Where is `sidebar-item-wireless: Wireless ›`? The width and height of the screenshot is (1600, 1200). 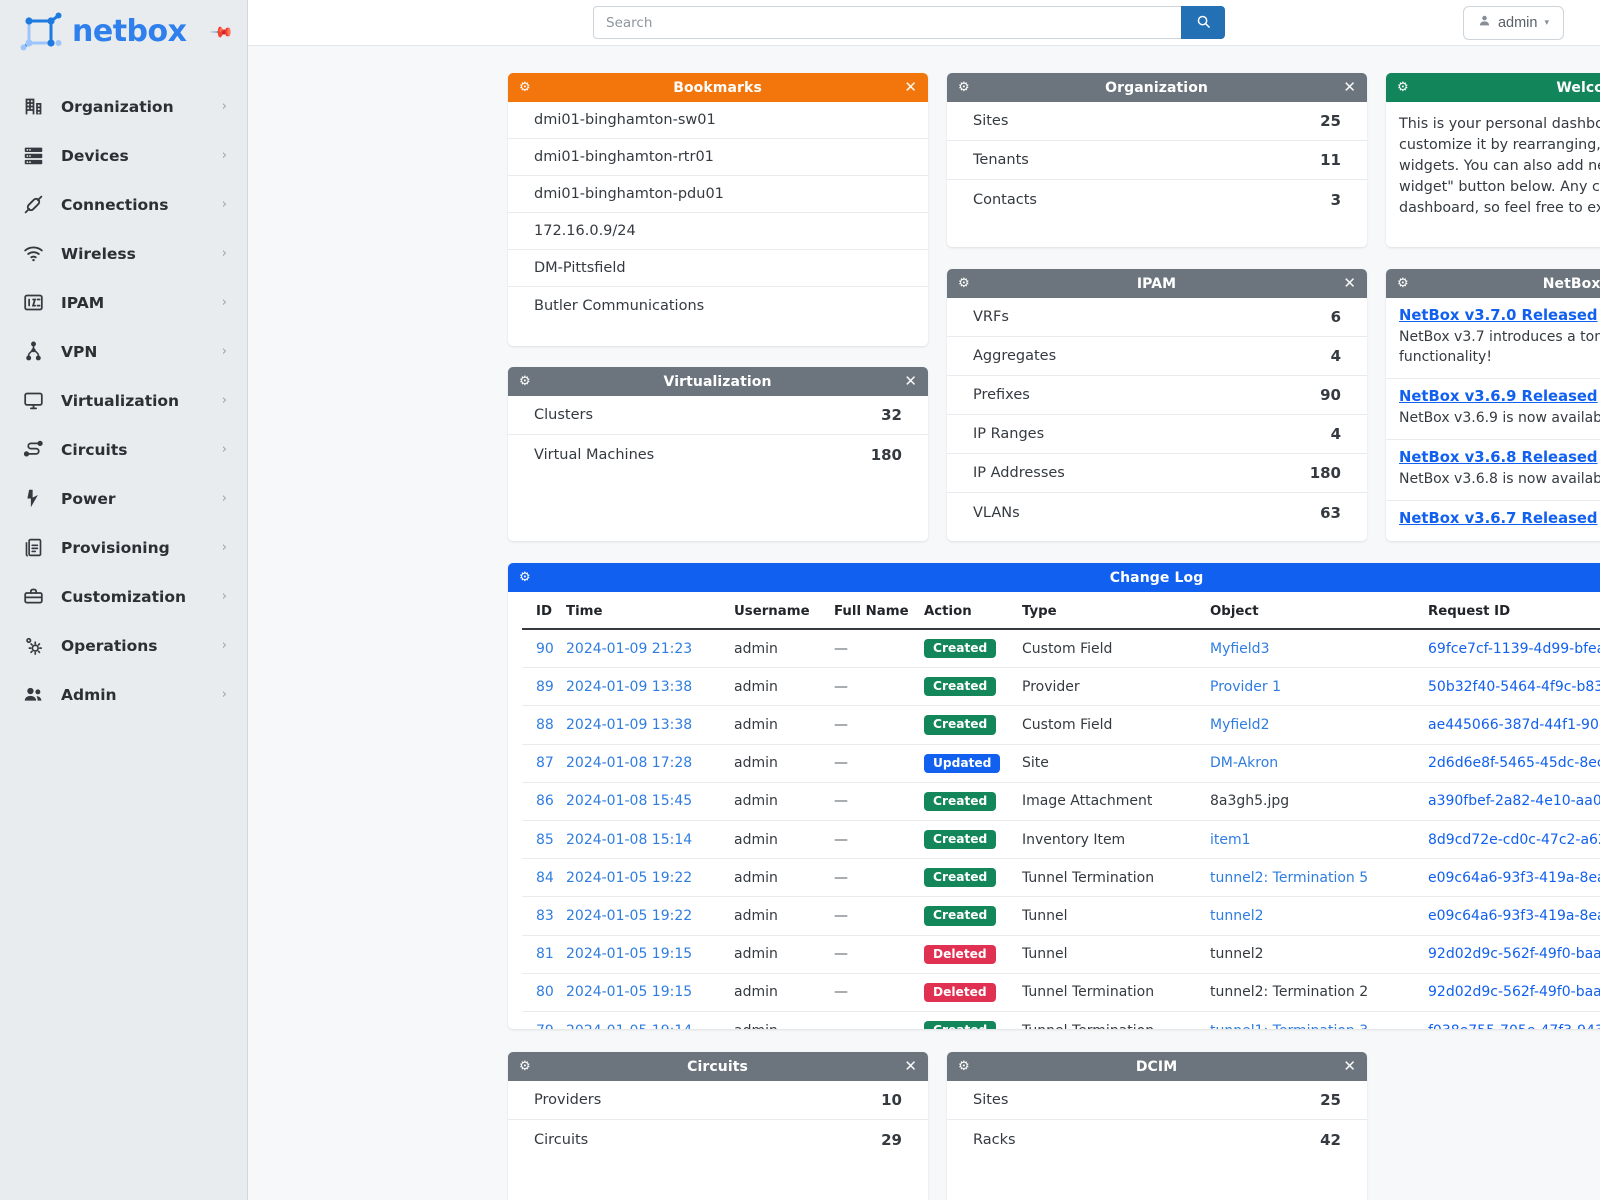 sidebar-item-wireless: Wireless › is located at coordinates (123, 253).